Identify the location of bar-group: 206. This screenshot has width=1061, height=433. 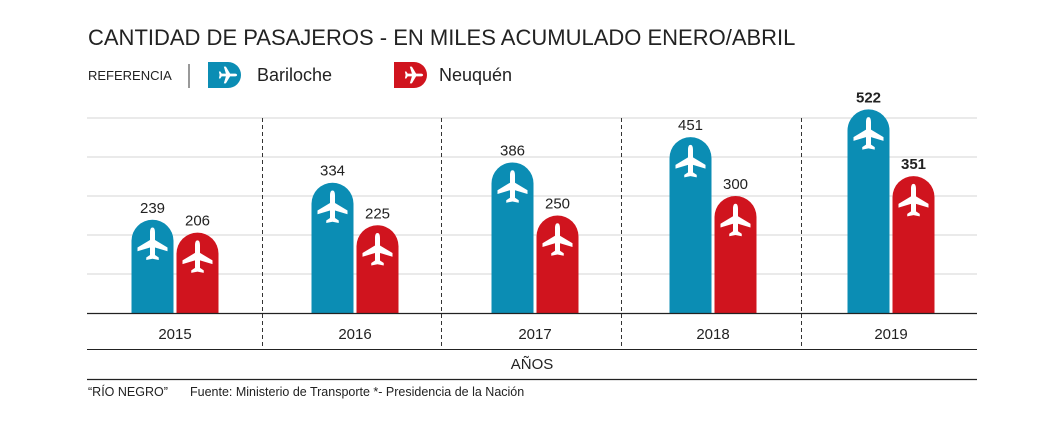
(197, 263).